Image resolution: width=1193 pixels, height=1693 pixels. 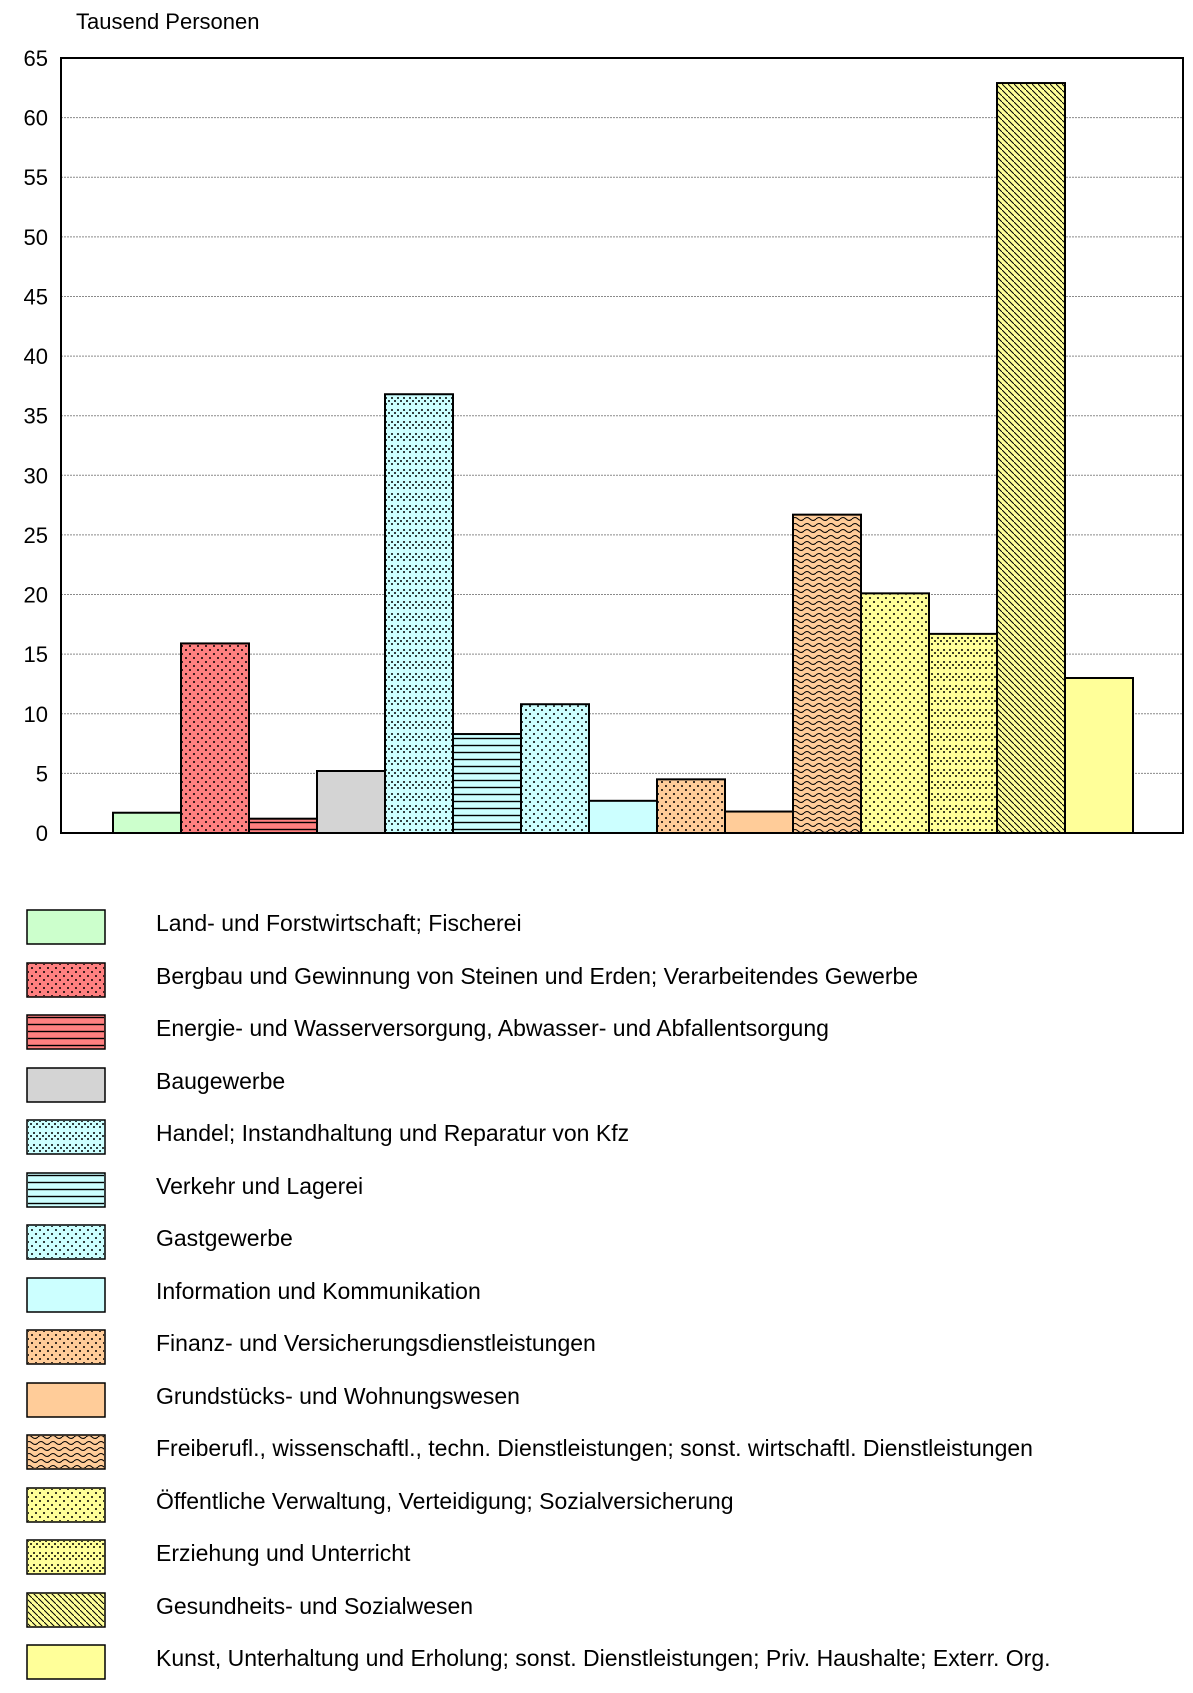 I want to click on legend-item: Information und Kommunikation, so click(x=606, y=1299).